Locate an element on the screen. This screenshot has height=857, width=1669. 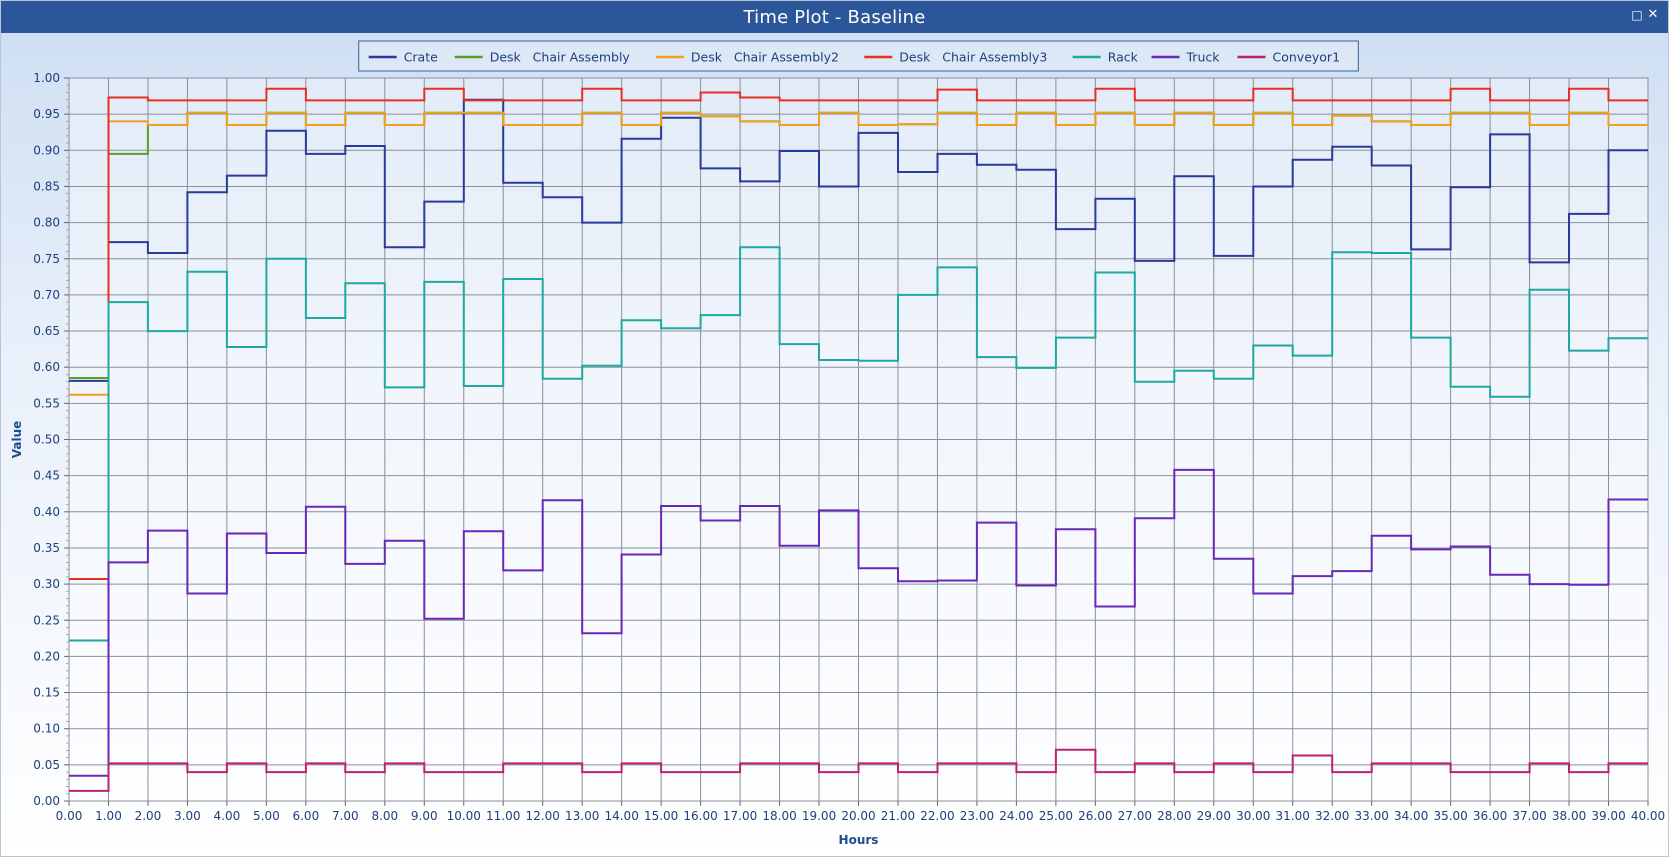
y-tick-label: 0.50 is located at coordinates (46, 440).